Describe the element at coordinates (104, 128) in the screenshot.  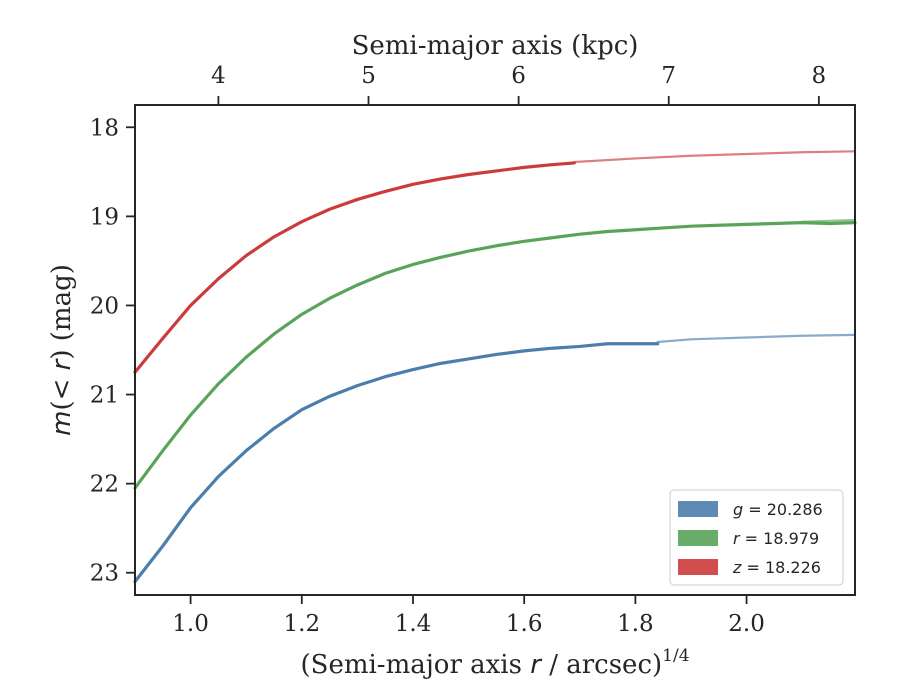
I see `y-tick-label: 18` at that location.